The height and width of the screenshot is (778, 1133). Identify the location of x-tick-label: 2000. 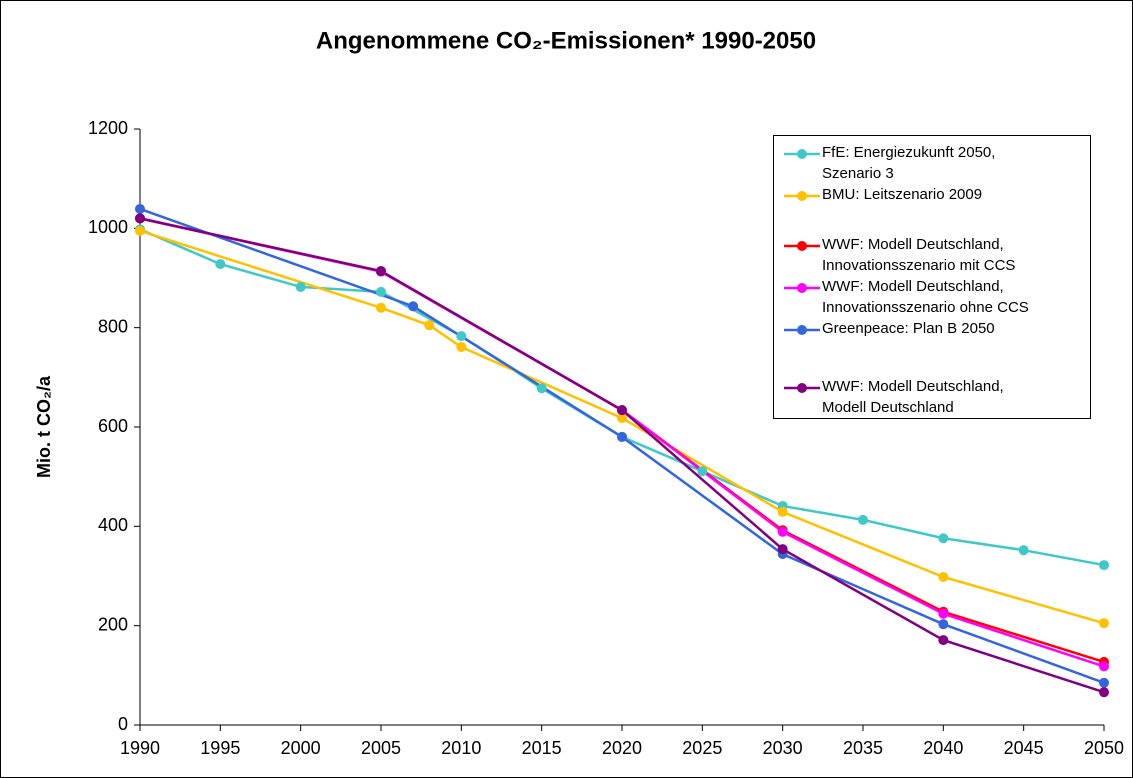
(301, 748).